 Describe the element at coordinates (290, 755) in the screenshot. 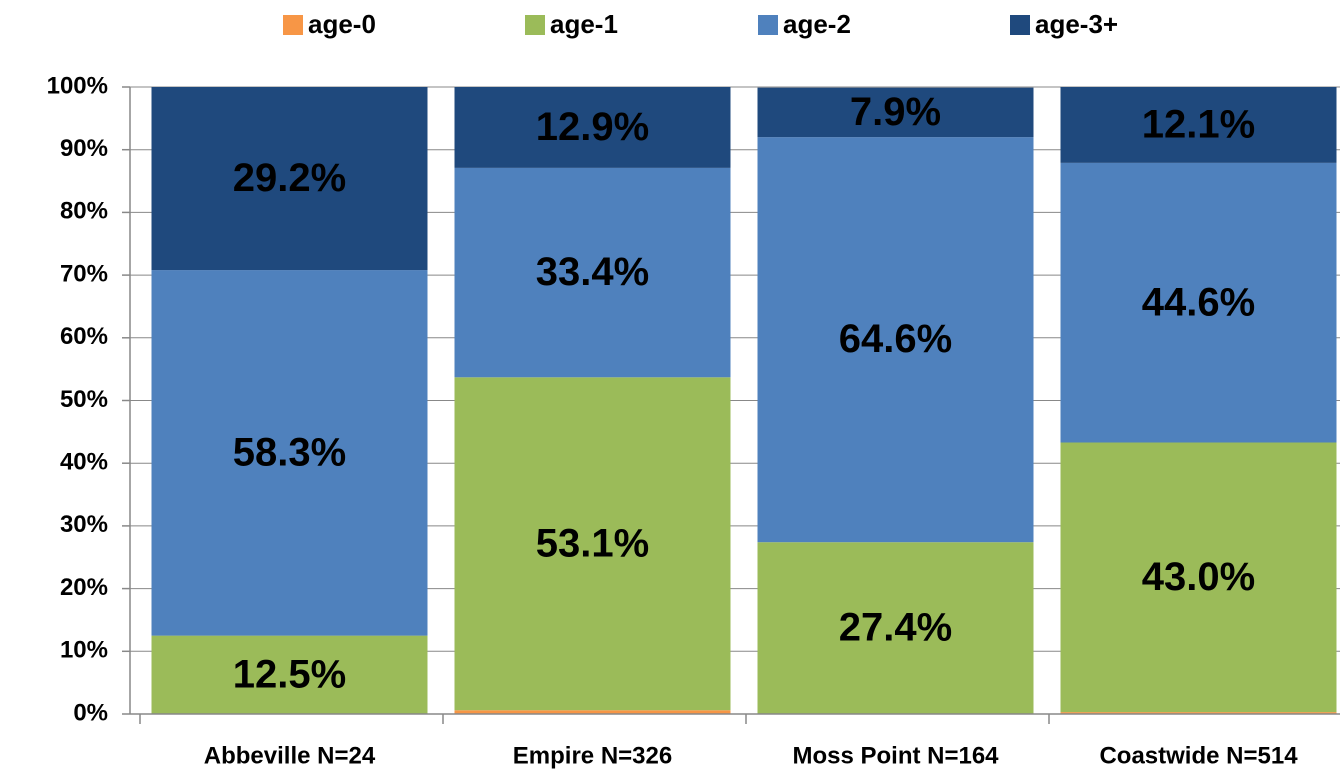

I see `x-tick-label: Abbeville N=24` at that location.